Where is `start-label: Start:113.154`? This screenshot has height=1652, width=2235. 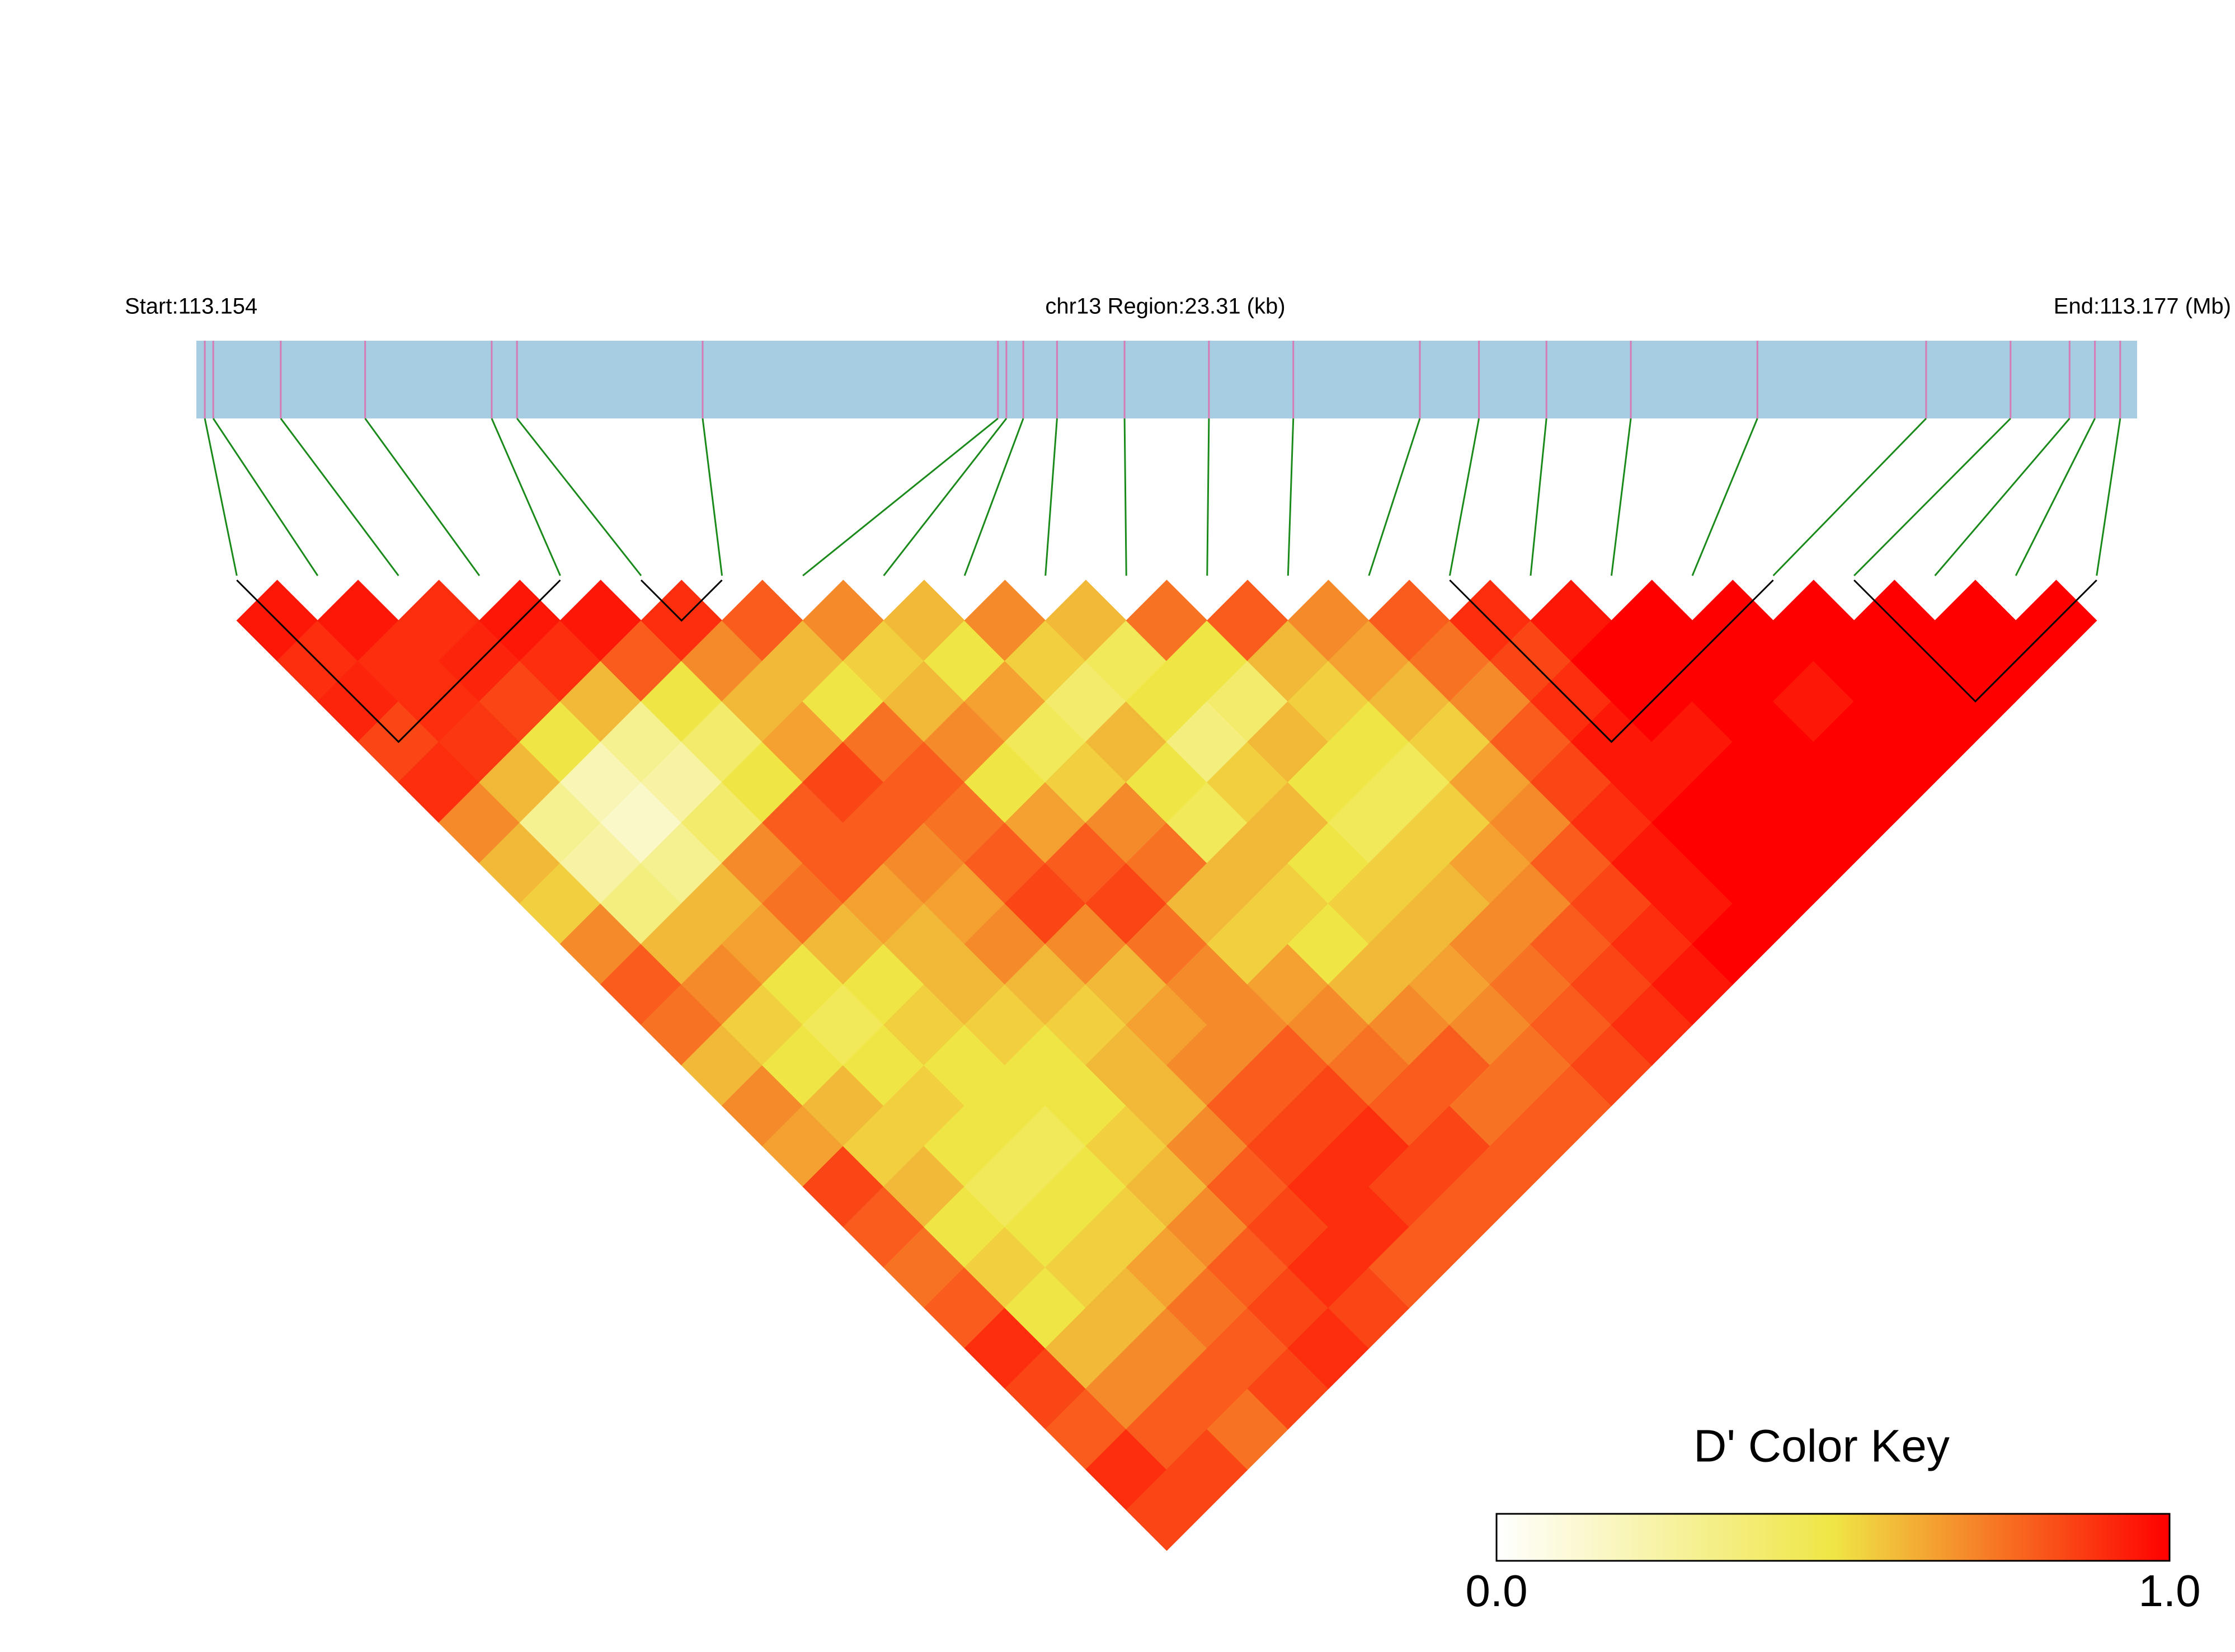
start-label: Start:113.154 is located at coordinates (191, 306).